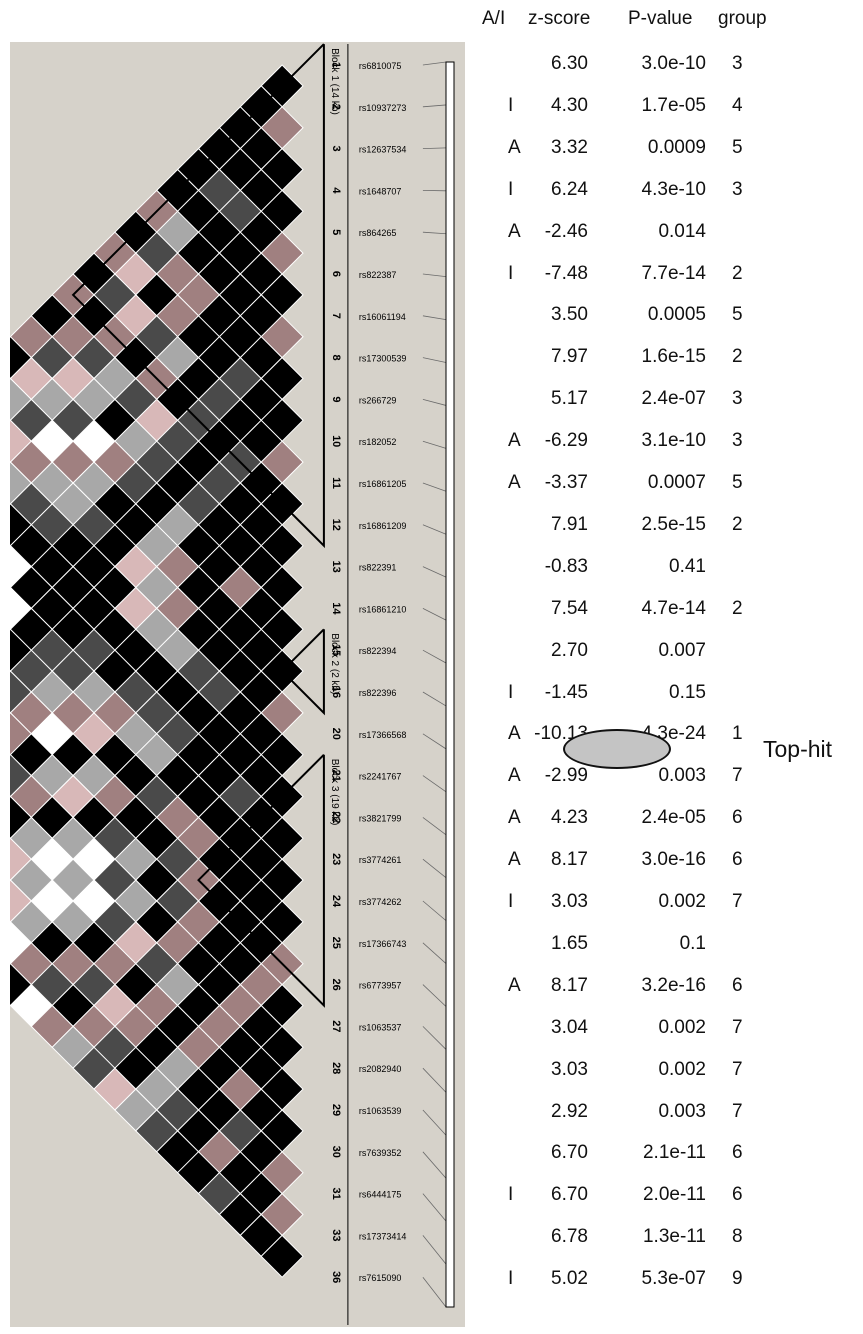  What do you see at coordinates (334, 792) in the screenshot?
I see `block-label: Block 3 (19 kb)` at bounding box center [334, 792].